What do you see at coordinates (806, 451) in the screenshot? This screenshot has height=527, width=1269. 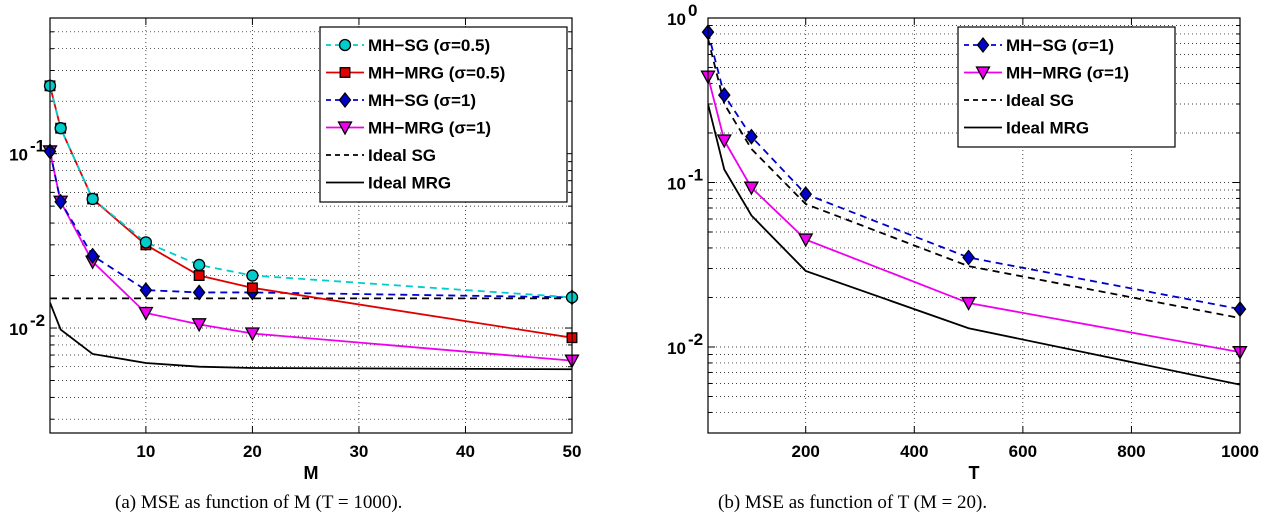 I see `x-tick-label: 200` at bounding box center [806, 451].